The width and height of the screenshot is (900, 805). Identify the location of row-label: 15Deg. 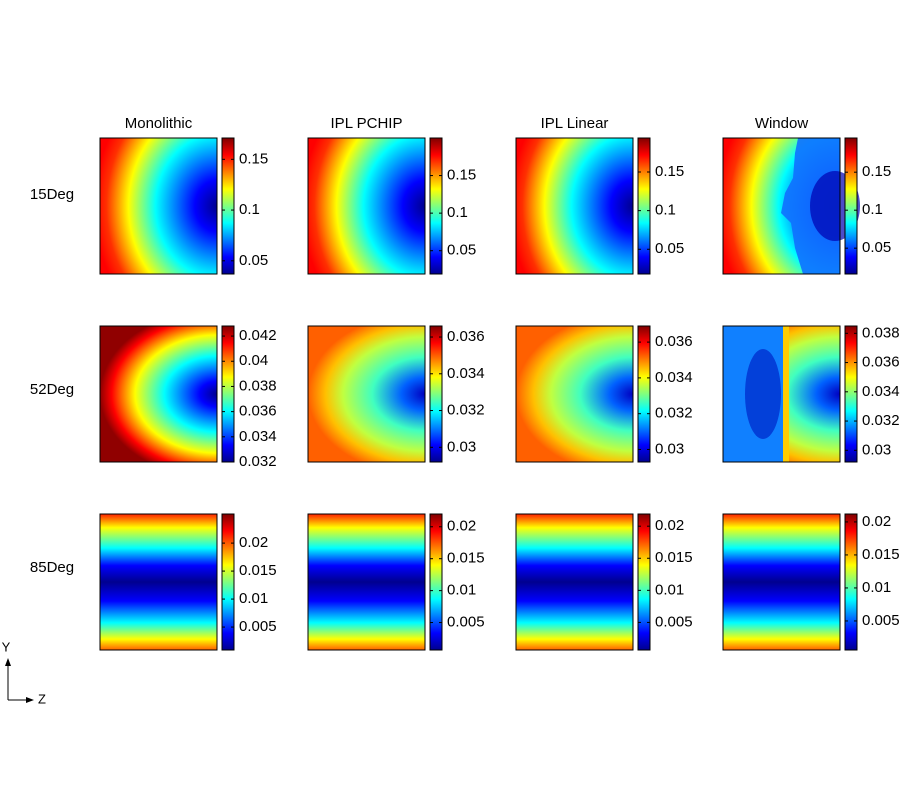
(52, 194).